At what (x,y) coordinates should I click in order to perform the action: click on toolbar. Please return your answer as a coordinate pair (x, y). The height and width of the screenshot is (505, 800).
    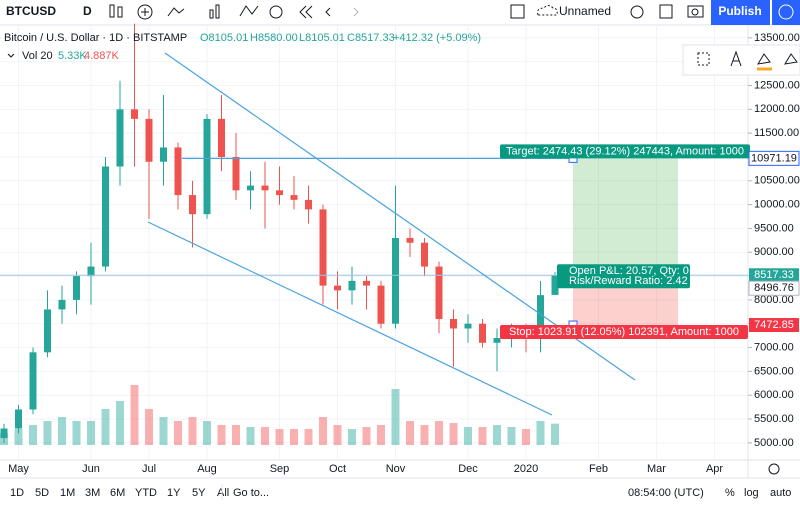
    Looking at the image, I should click on (400, 12).